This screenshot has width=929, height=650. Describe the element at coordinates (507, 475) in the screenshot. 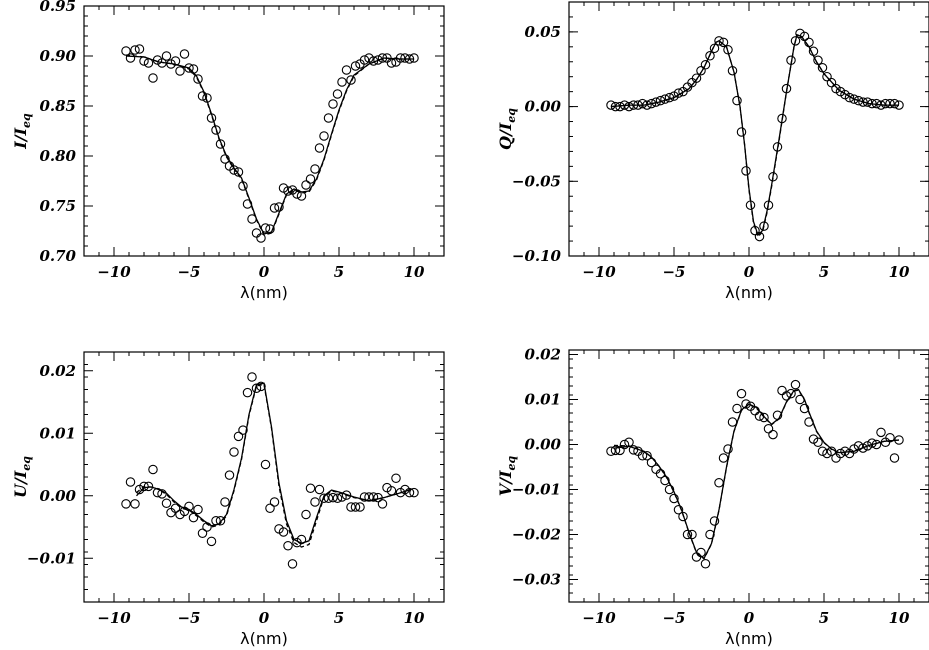

I see `y-axis-label: V/Ieq` at that location.